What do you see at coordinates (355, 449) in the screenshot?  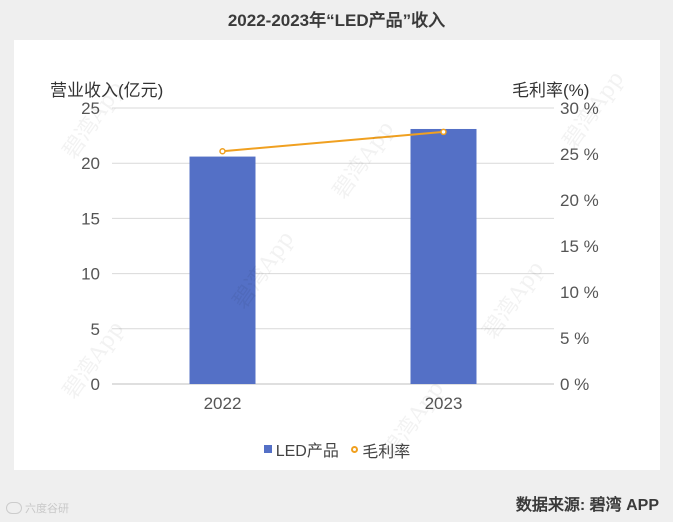 I see `legend-swatch-line` at bounding box center [355, 449].